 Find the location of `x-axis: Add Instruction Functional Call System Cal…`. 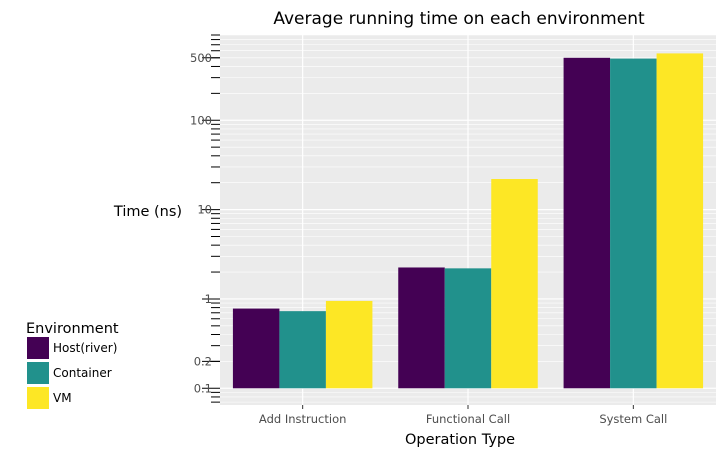

x-axis: Add Instruction Functional Call System Cal… is located at coordinates (463, 415).